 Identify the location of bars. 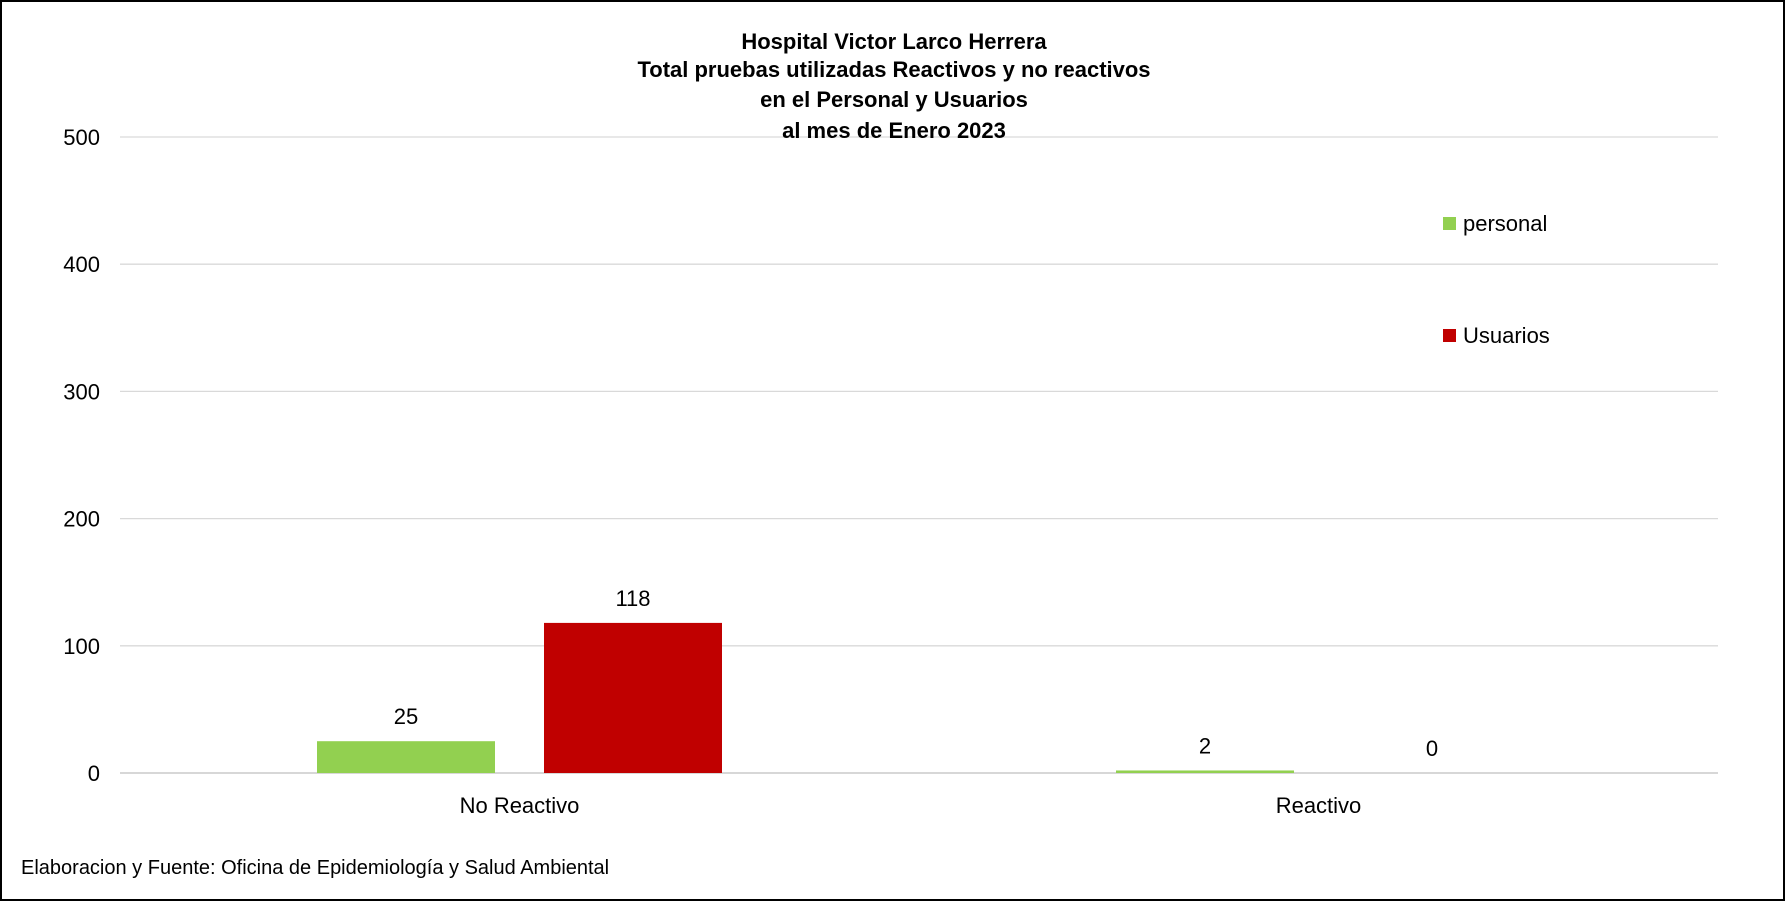
(805, 697).